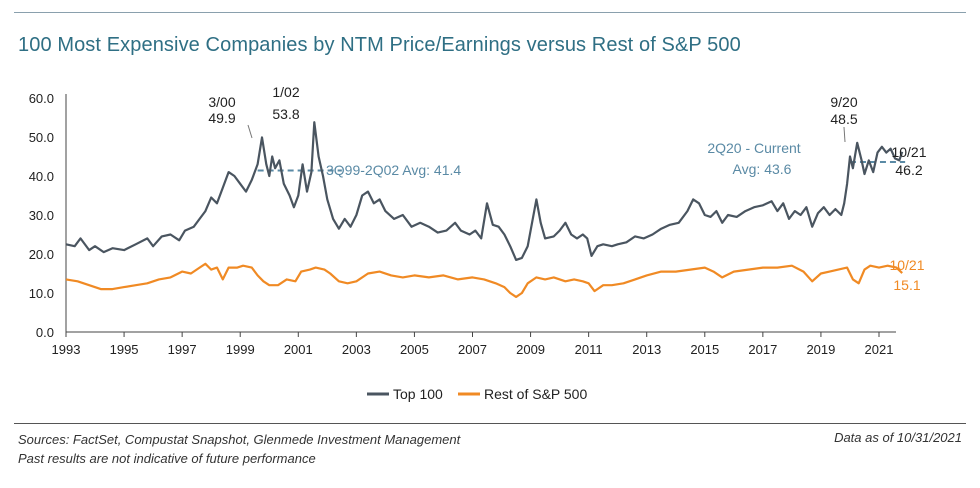 This screenshot has width=980, height=488. Describe the element at coordinates (41, 254) in the screenshot. I see `y-tick-label: 20.0` at that location.